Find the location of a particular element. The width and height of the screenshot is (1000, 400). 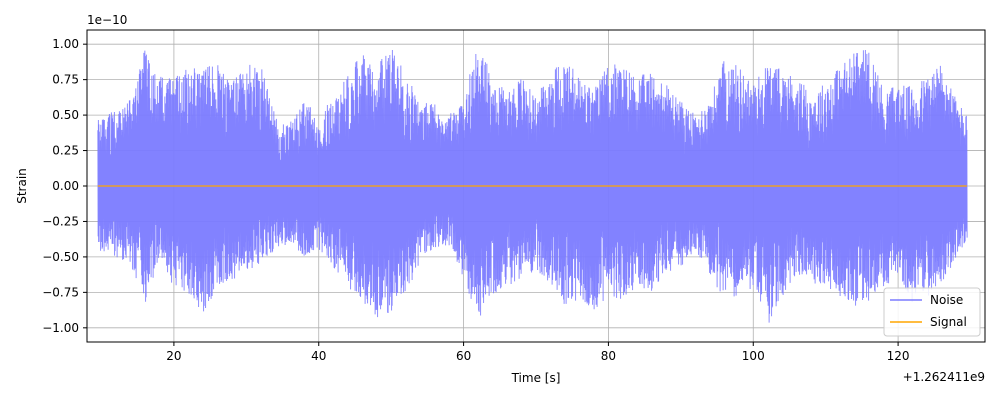

x-tick-label: 120 is located at coordinates (898, 356).